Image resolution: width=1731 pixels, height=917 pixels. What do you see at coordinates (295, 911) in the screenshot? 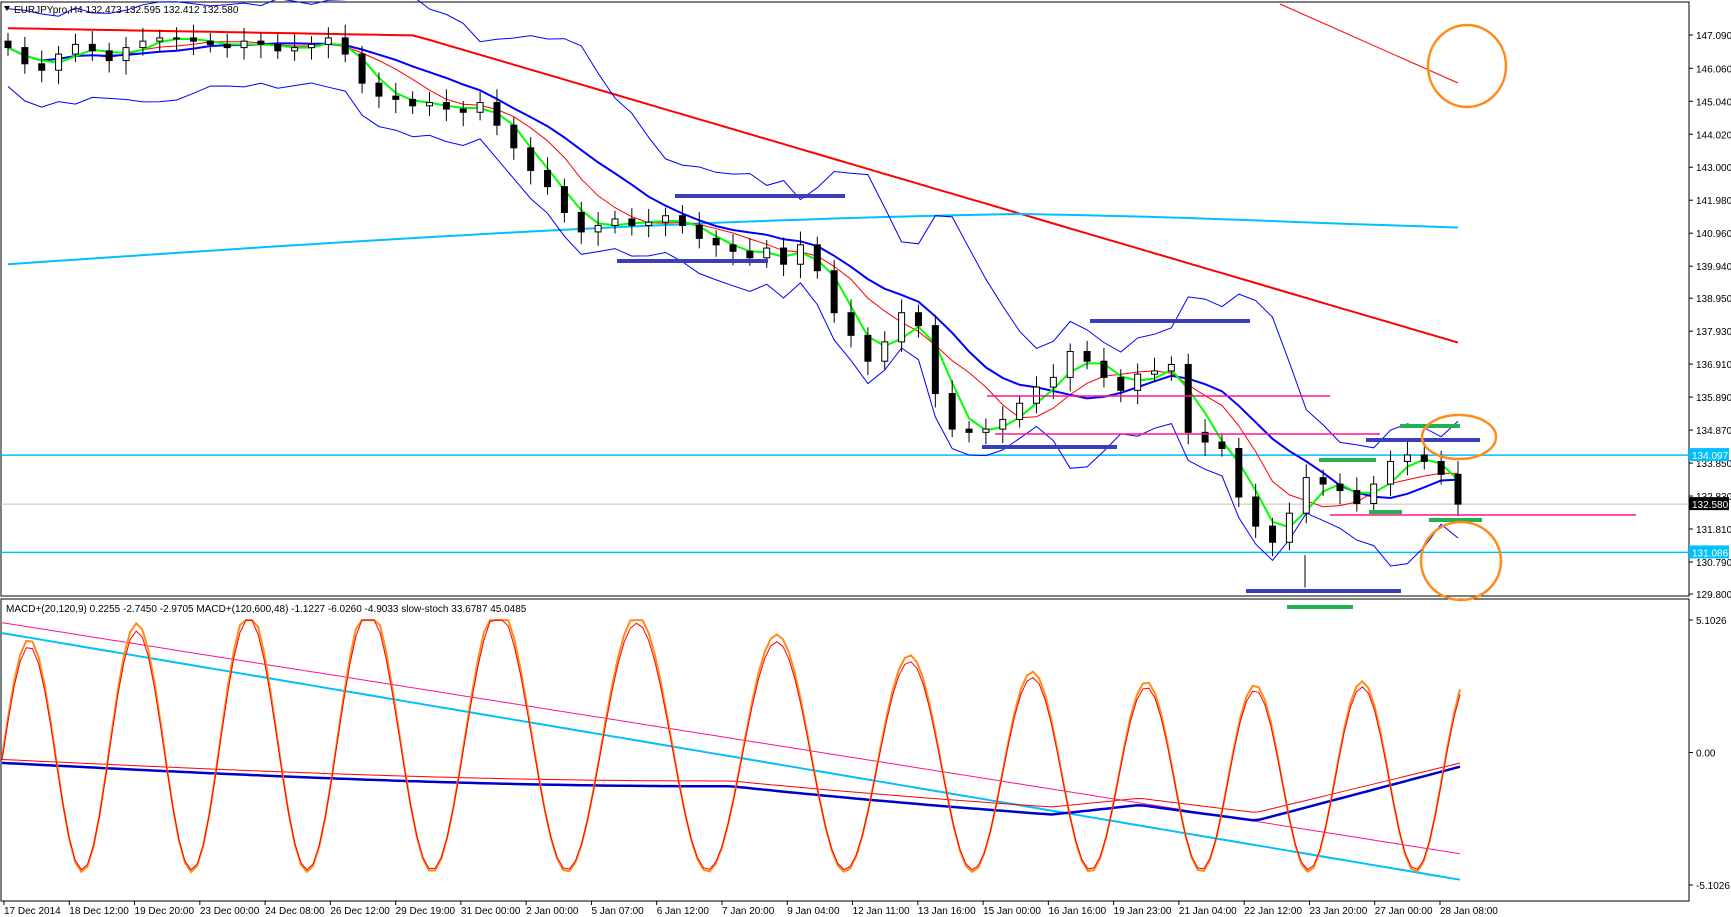
I see `time-tick-label: 24 Dec 08:00` at bounding box center [295, 911].